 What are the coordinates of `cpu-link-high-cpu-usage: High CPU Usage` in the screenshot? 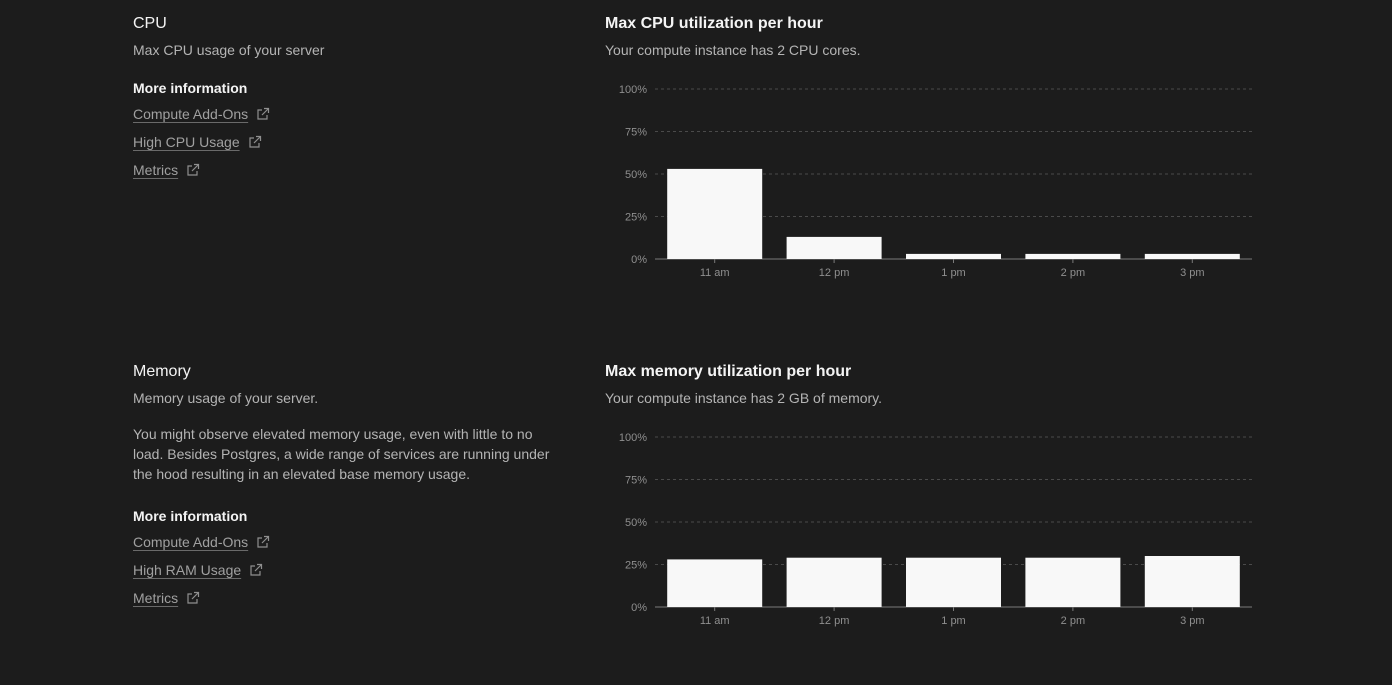 It's located at (348, 142).